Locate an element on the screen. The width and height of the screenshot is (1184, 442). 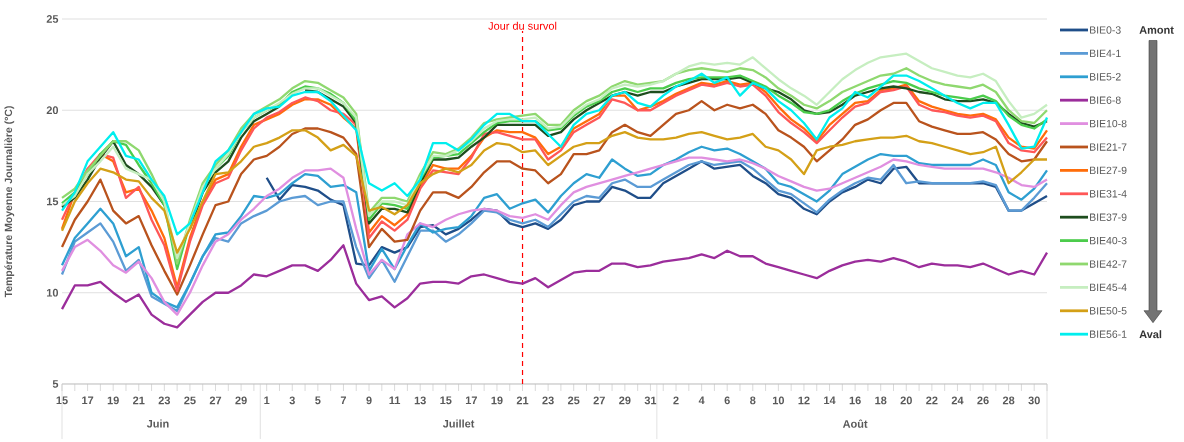
y-tick-label: 15 is located at coordinates (52, 201).